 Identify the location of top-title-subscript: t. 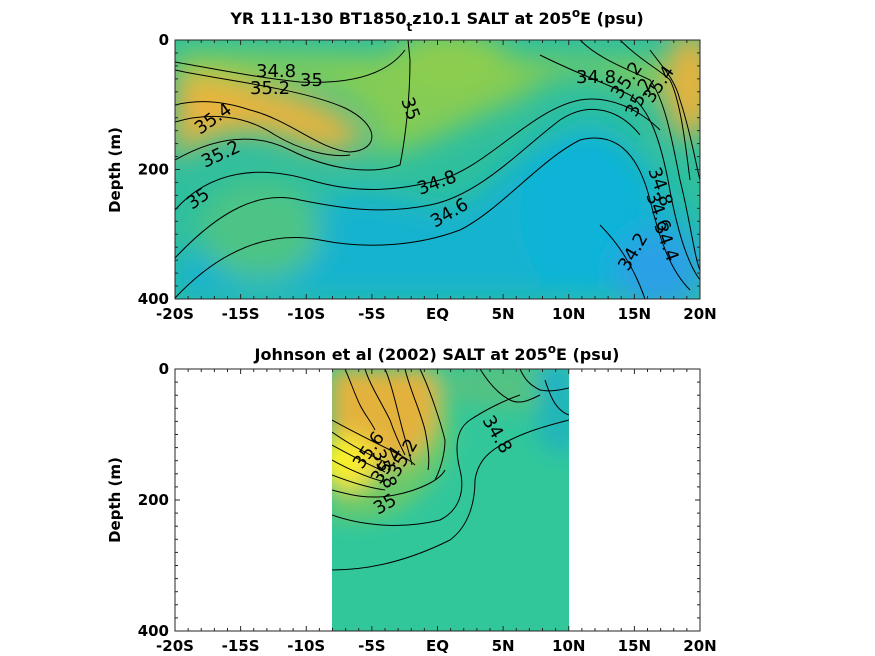
(409, 27).